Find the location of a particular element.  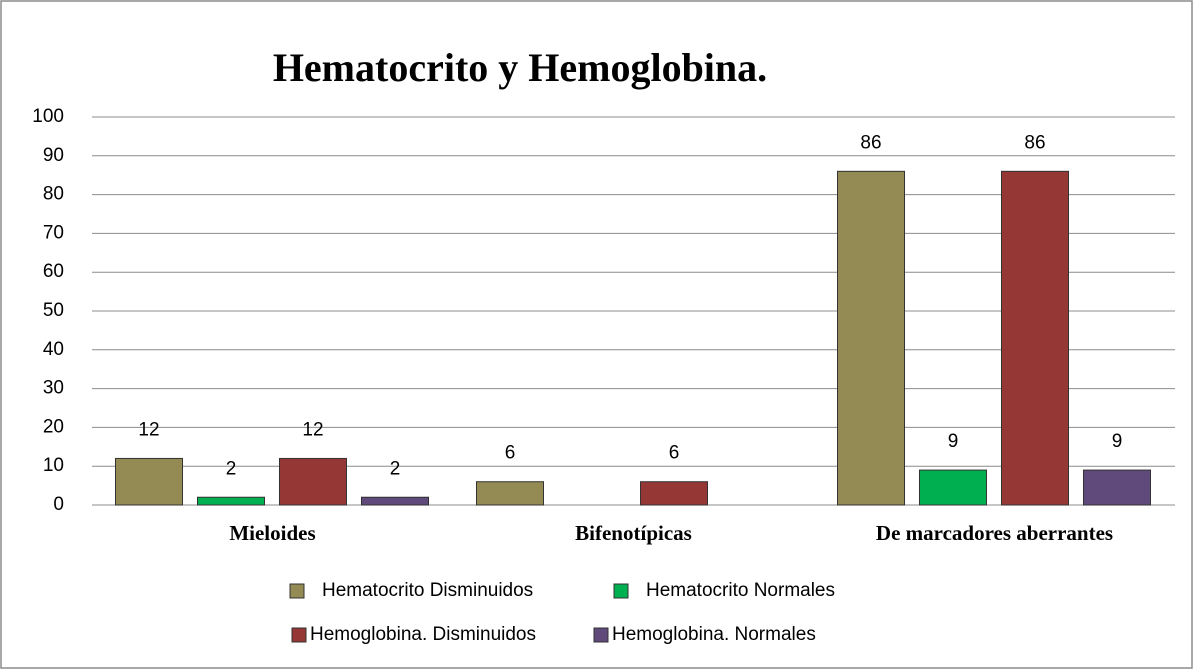

y-tick-label: 20 is located at coordinates (53, 426).